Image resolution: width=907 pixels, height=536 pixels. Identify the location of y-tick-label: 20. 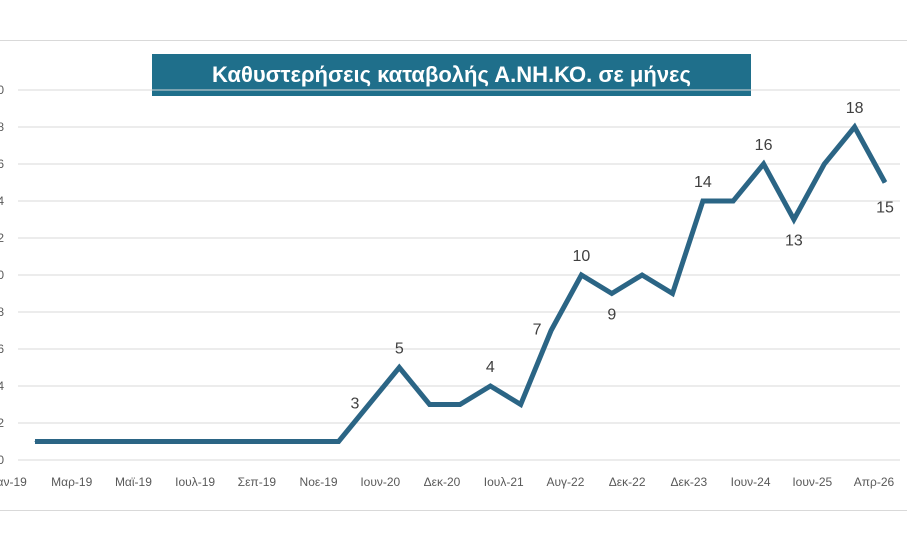
(2, 90).